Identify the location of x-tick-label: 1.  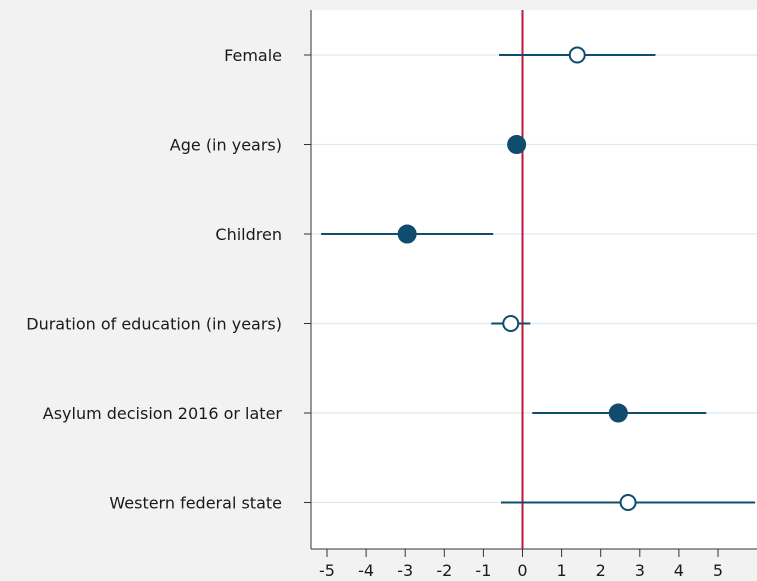
(562, 570).